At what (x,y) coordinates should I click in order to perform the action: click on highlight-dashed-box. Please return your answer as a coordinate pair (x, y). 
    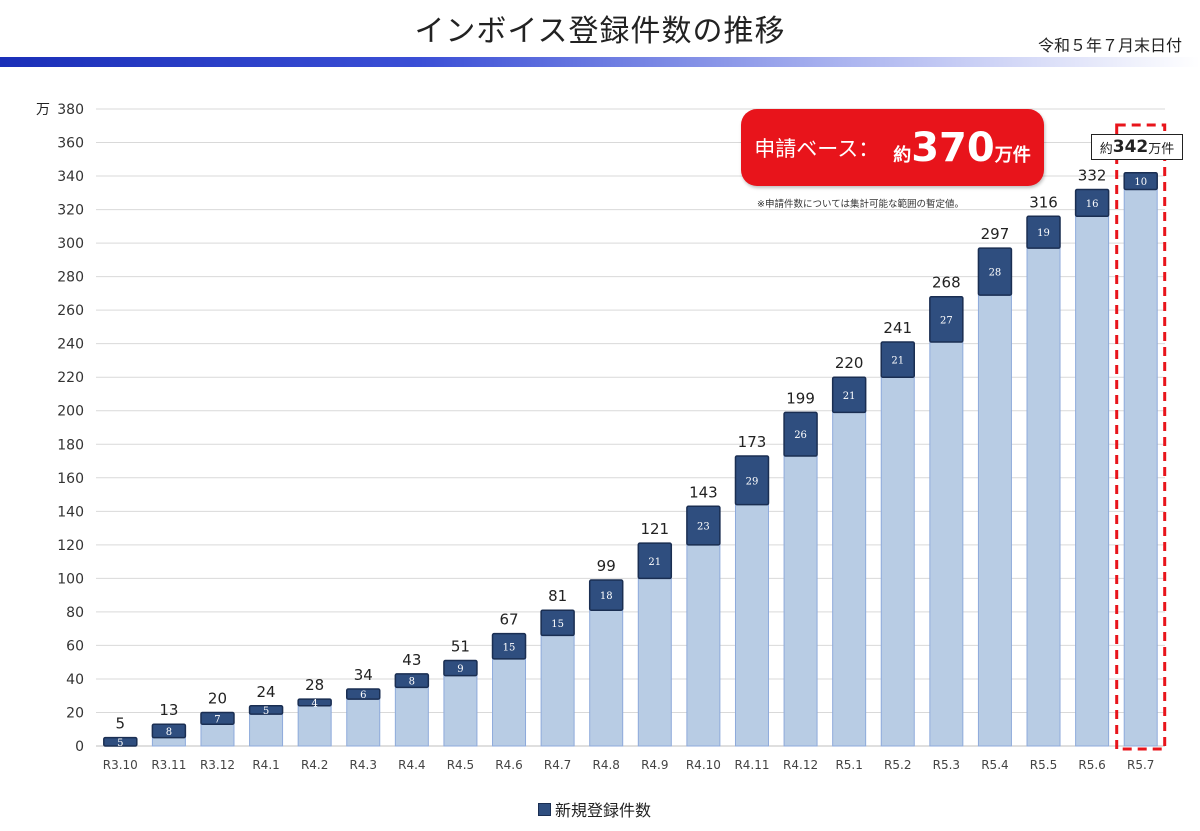
    Looking at the image, I should click on (1141, 437).